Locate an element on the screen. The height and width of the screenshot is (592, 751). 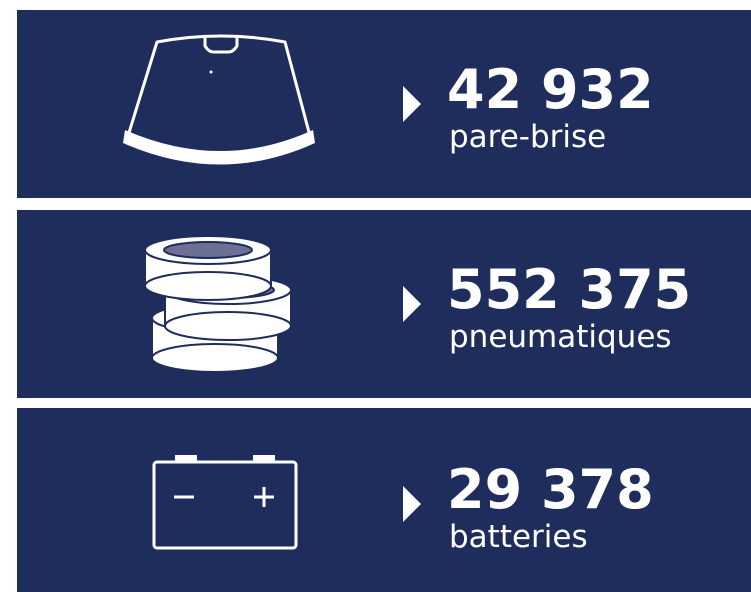
stat-value: 42 932 is located at coordinates (550, 89).